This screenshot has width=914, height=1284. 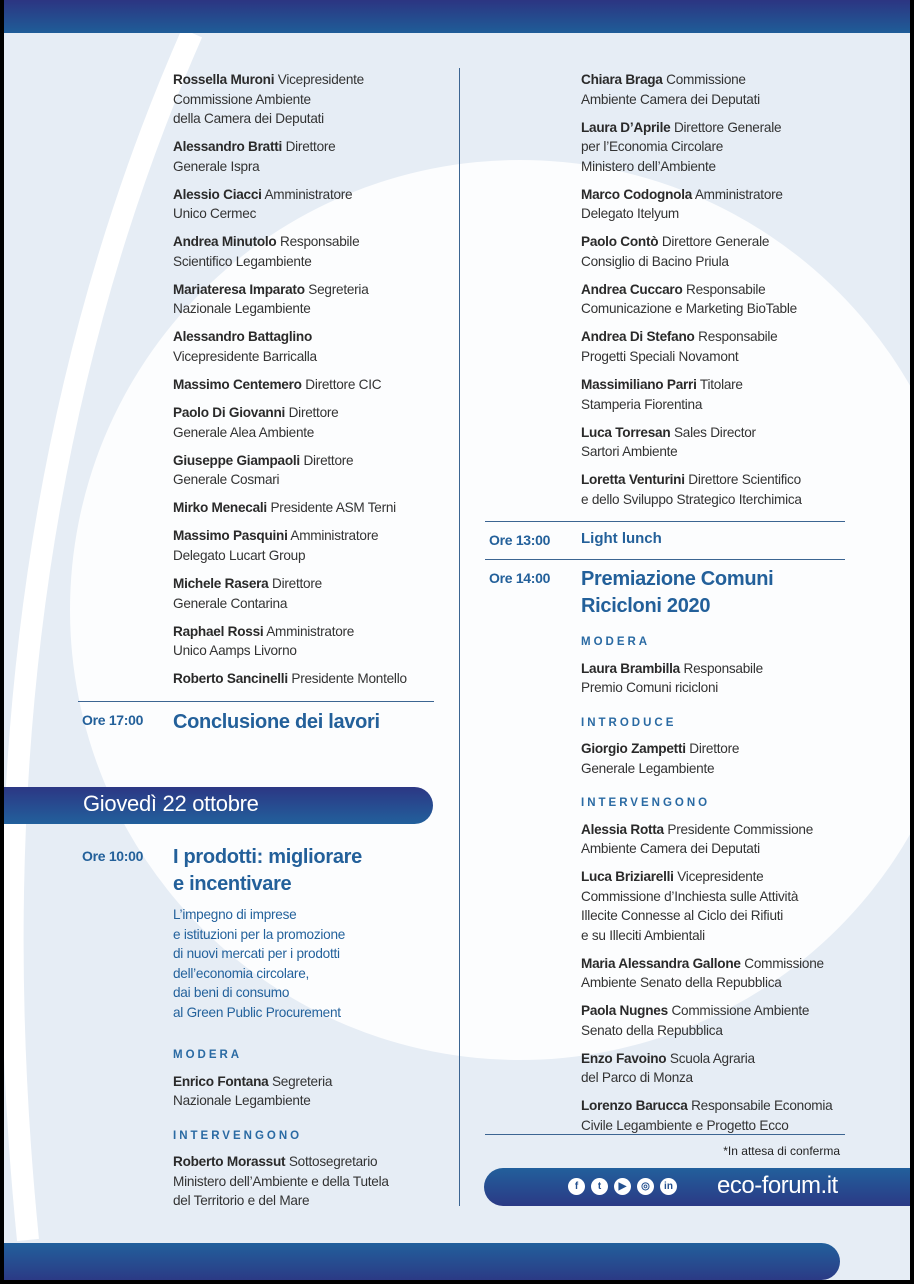 I want to click on speaker-name: Luca Briziarelli, so click(x=627, y=877).